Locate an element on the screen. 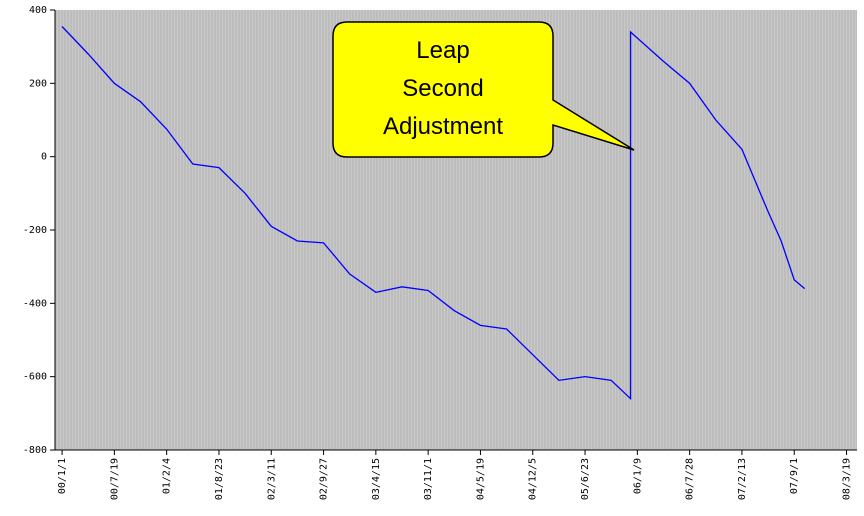 This screenshot has width=864, height=516. x-tick-label: 05/6/23 is located at coordinates (585, 479).